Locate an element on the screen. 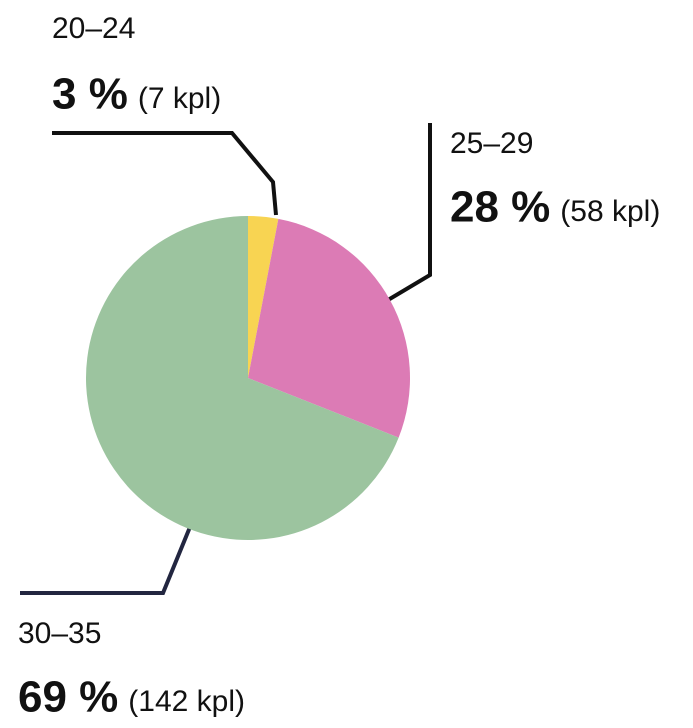 This screenshot has width=693, height=728. count-label: (142 kpl) is located at coordinates (186, 701).